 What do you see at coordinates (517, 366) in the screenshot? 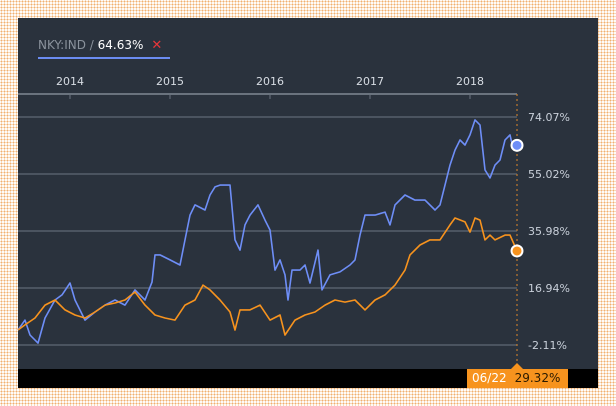
I see `cursor-tag-arrow` at bounding box center [517, 366].